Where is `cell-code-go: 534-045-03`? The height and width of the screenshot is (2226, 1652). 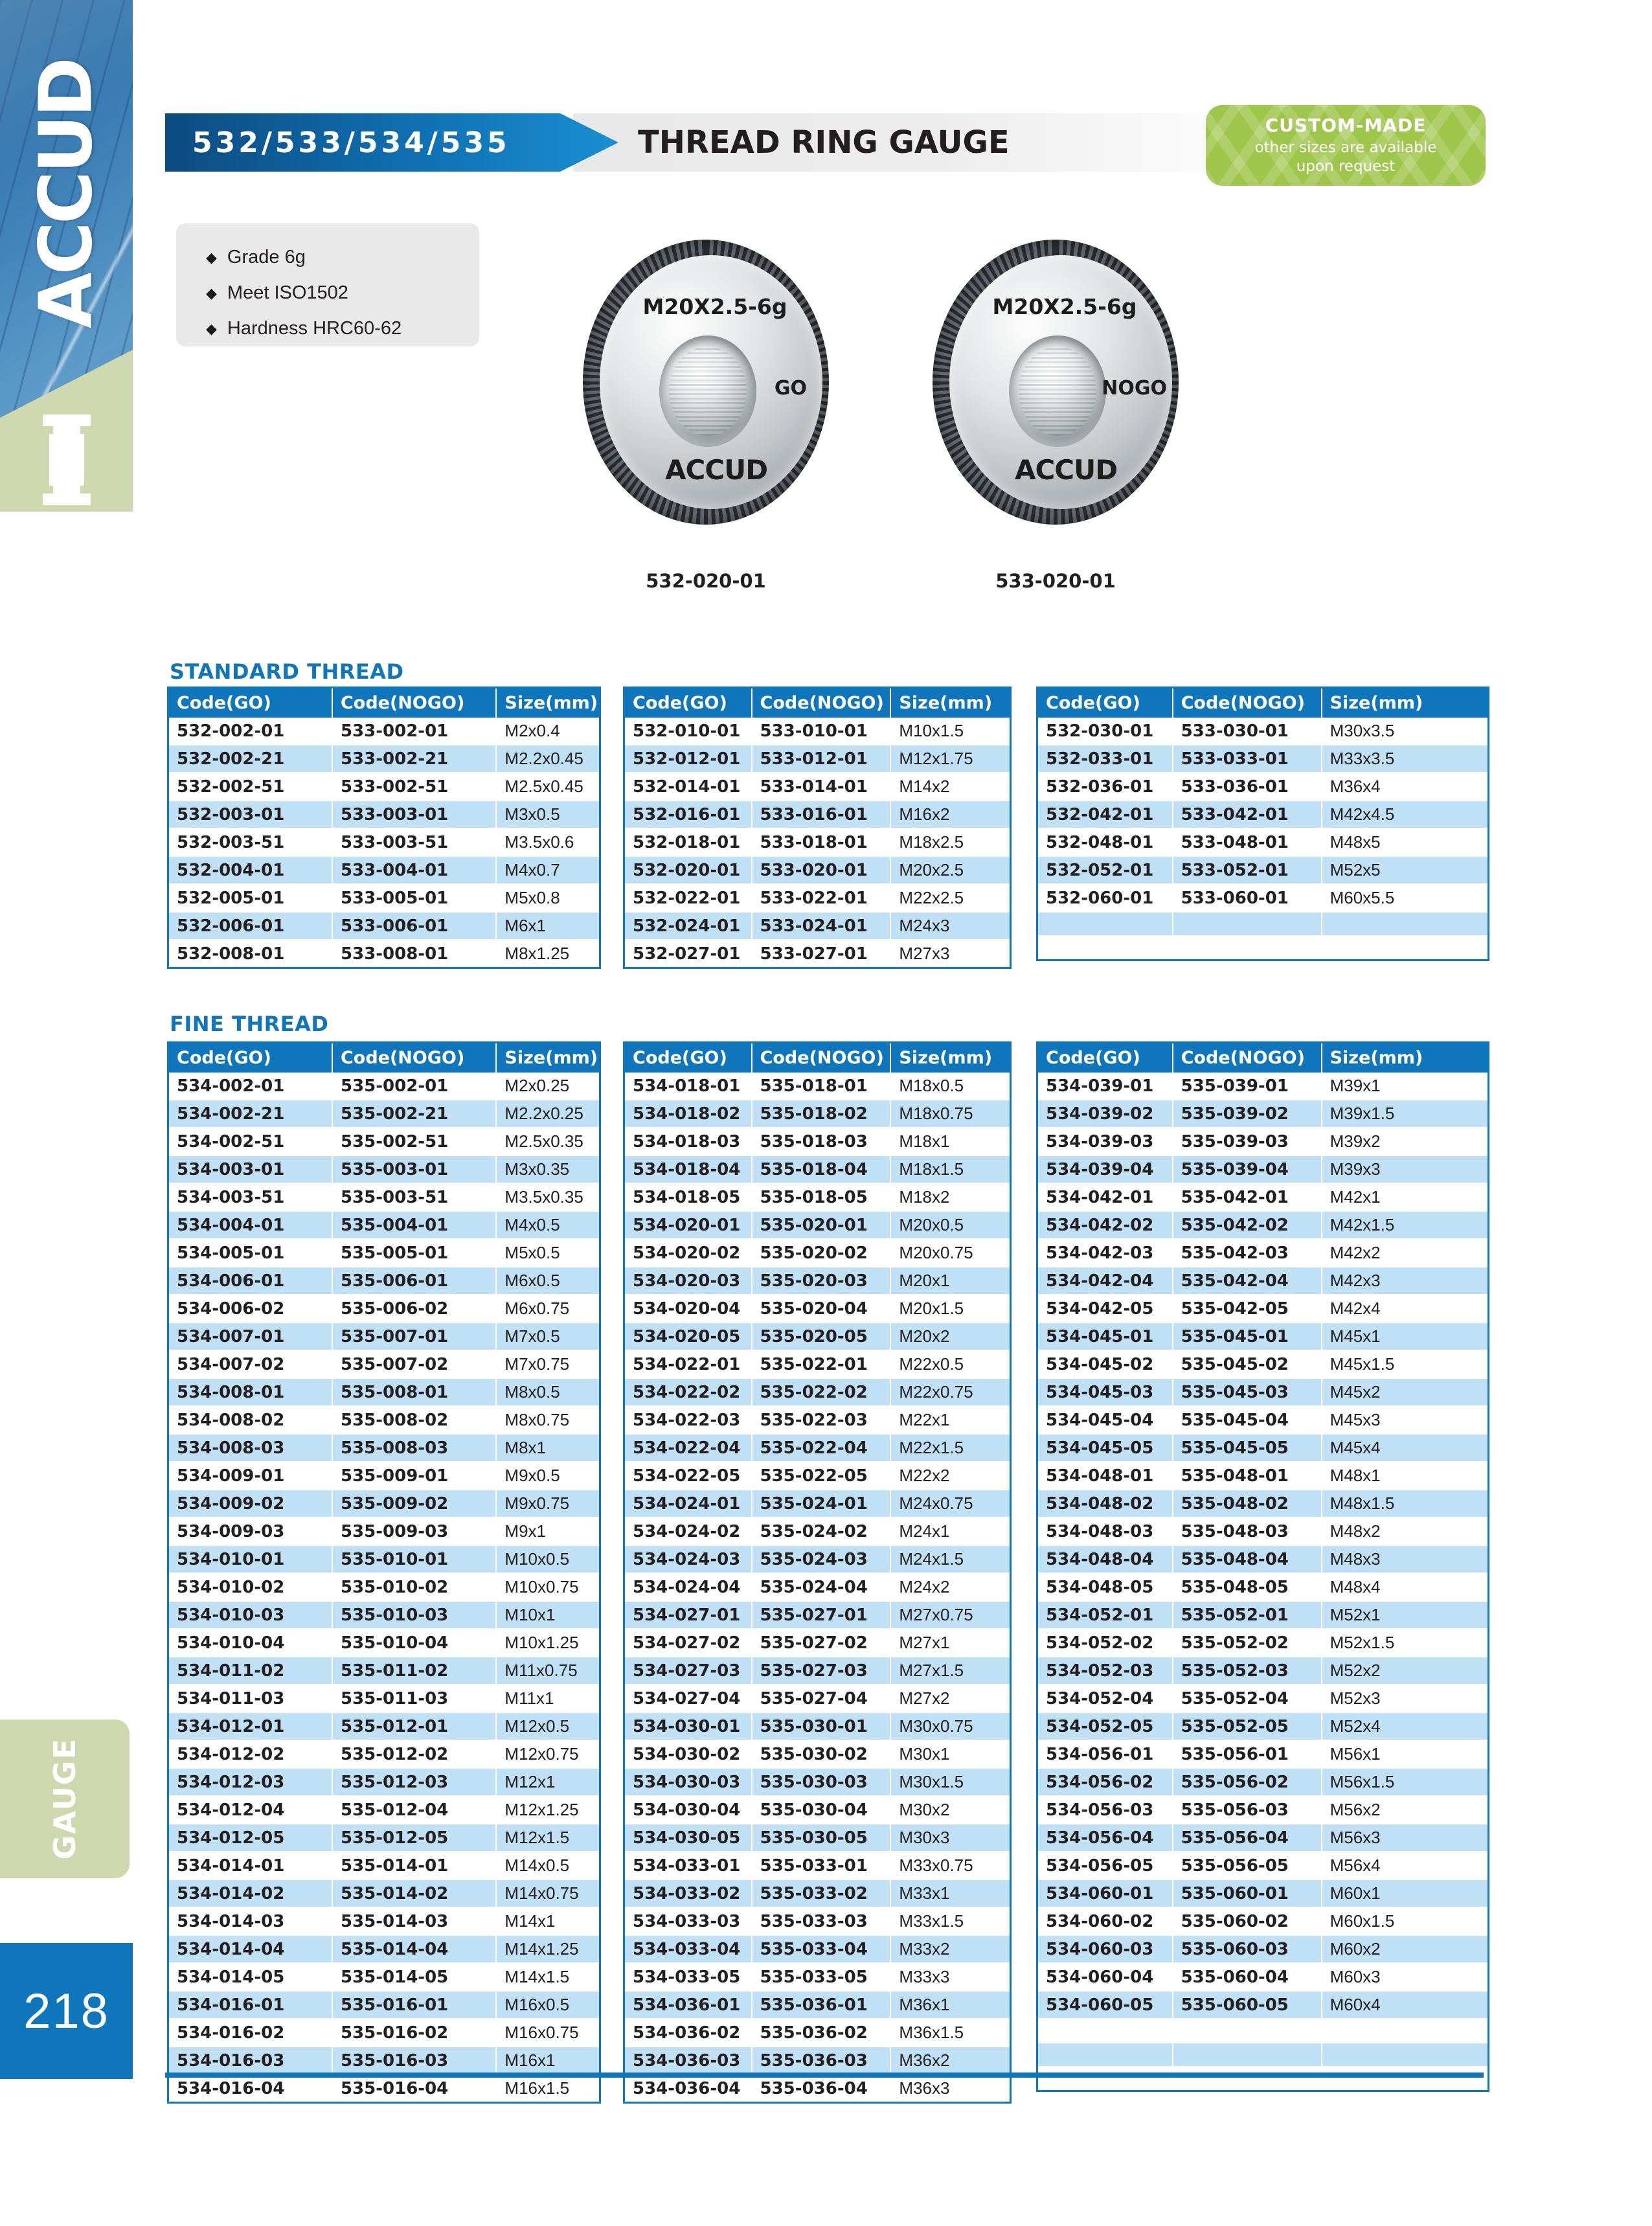 cell-code-go: 534-045-03 is located at coordinates (1105, 1392).